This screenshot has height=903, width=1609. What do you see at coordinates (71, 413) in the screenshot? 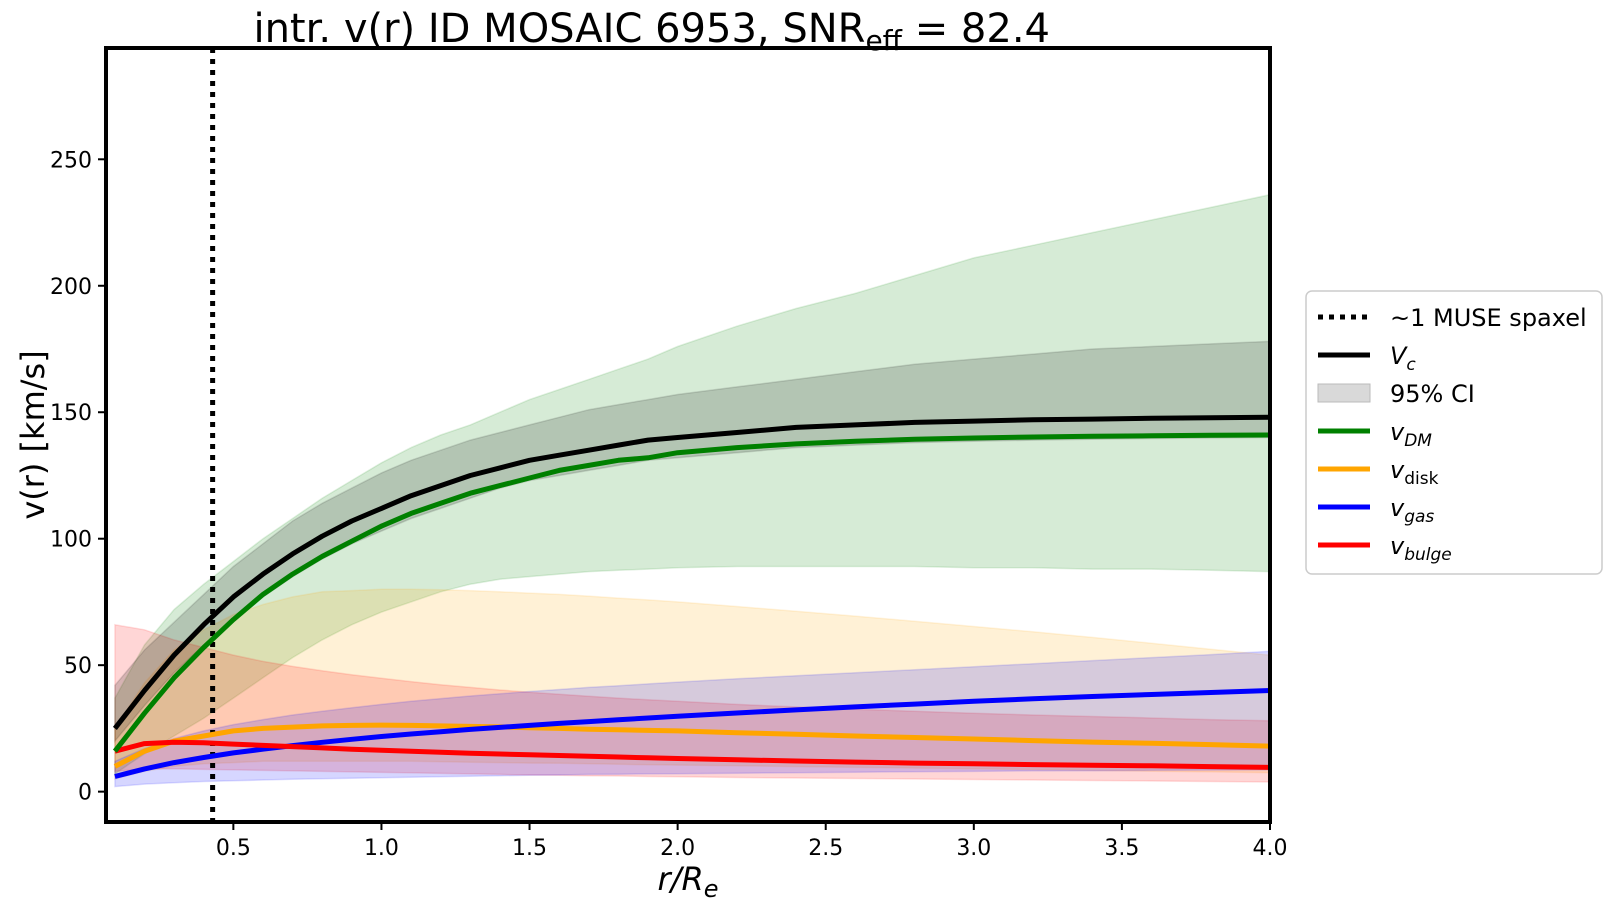
I see `y-tick-label: 150` at bounding box center [71, 413].